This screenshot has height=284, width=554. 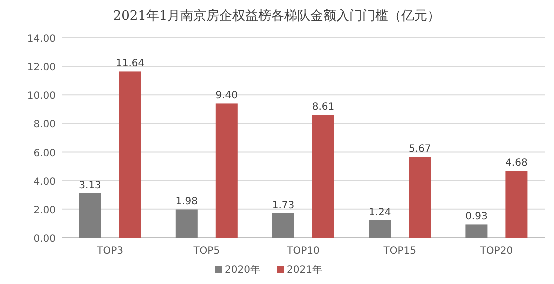 I want to click on legend-label: 2020年, so click(x=242, y=270).